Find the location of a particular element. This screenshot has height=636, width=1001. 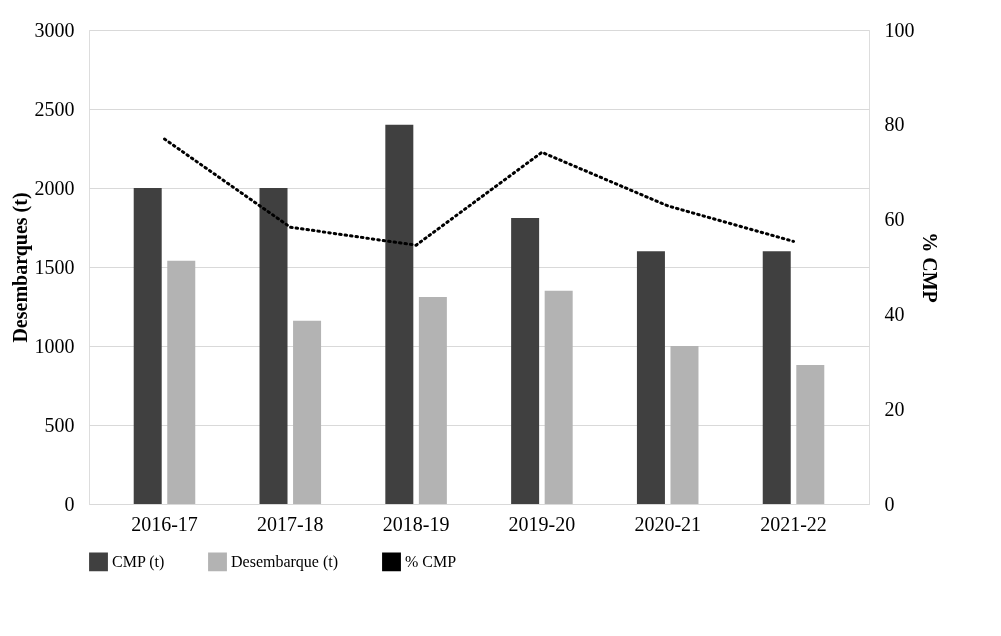

x-tick-label: 2019-20 is located at coordinates (542, 523).